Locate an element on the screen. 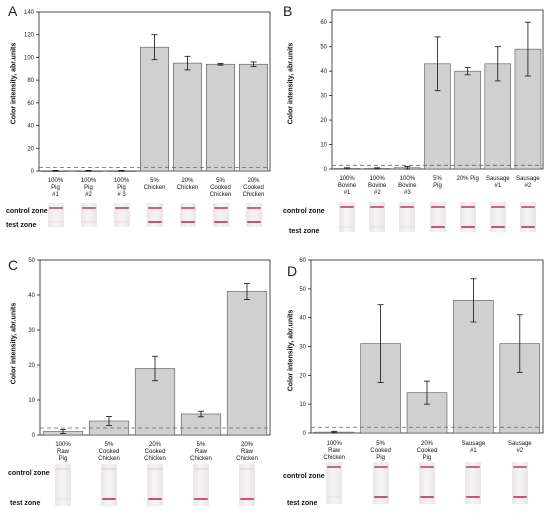 This screenshot has width=550, height=521. control-zone-label-a: control zone is located at coordinates (27, 211).